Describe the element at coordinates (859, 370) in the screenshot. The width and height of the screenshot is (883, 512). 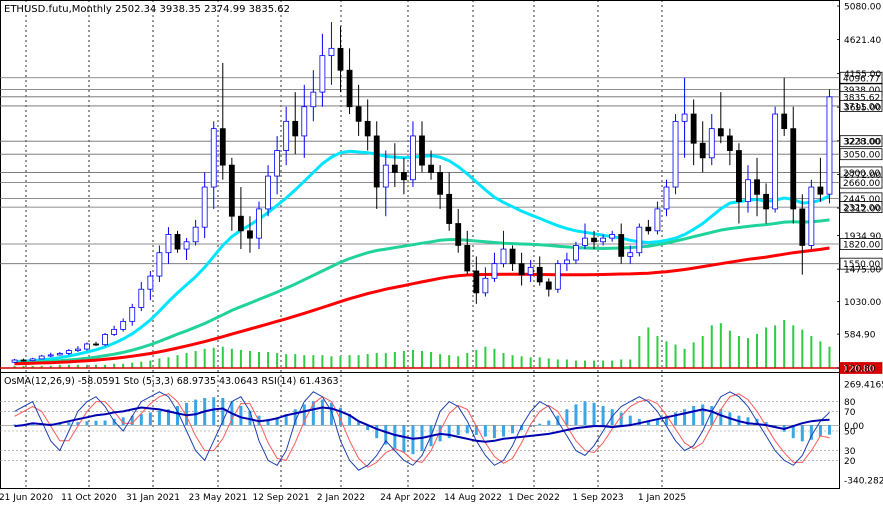
I see `price-level-label: 120.80` at that location.